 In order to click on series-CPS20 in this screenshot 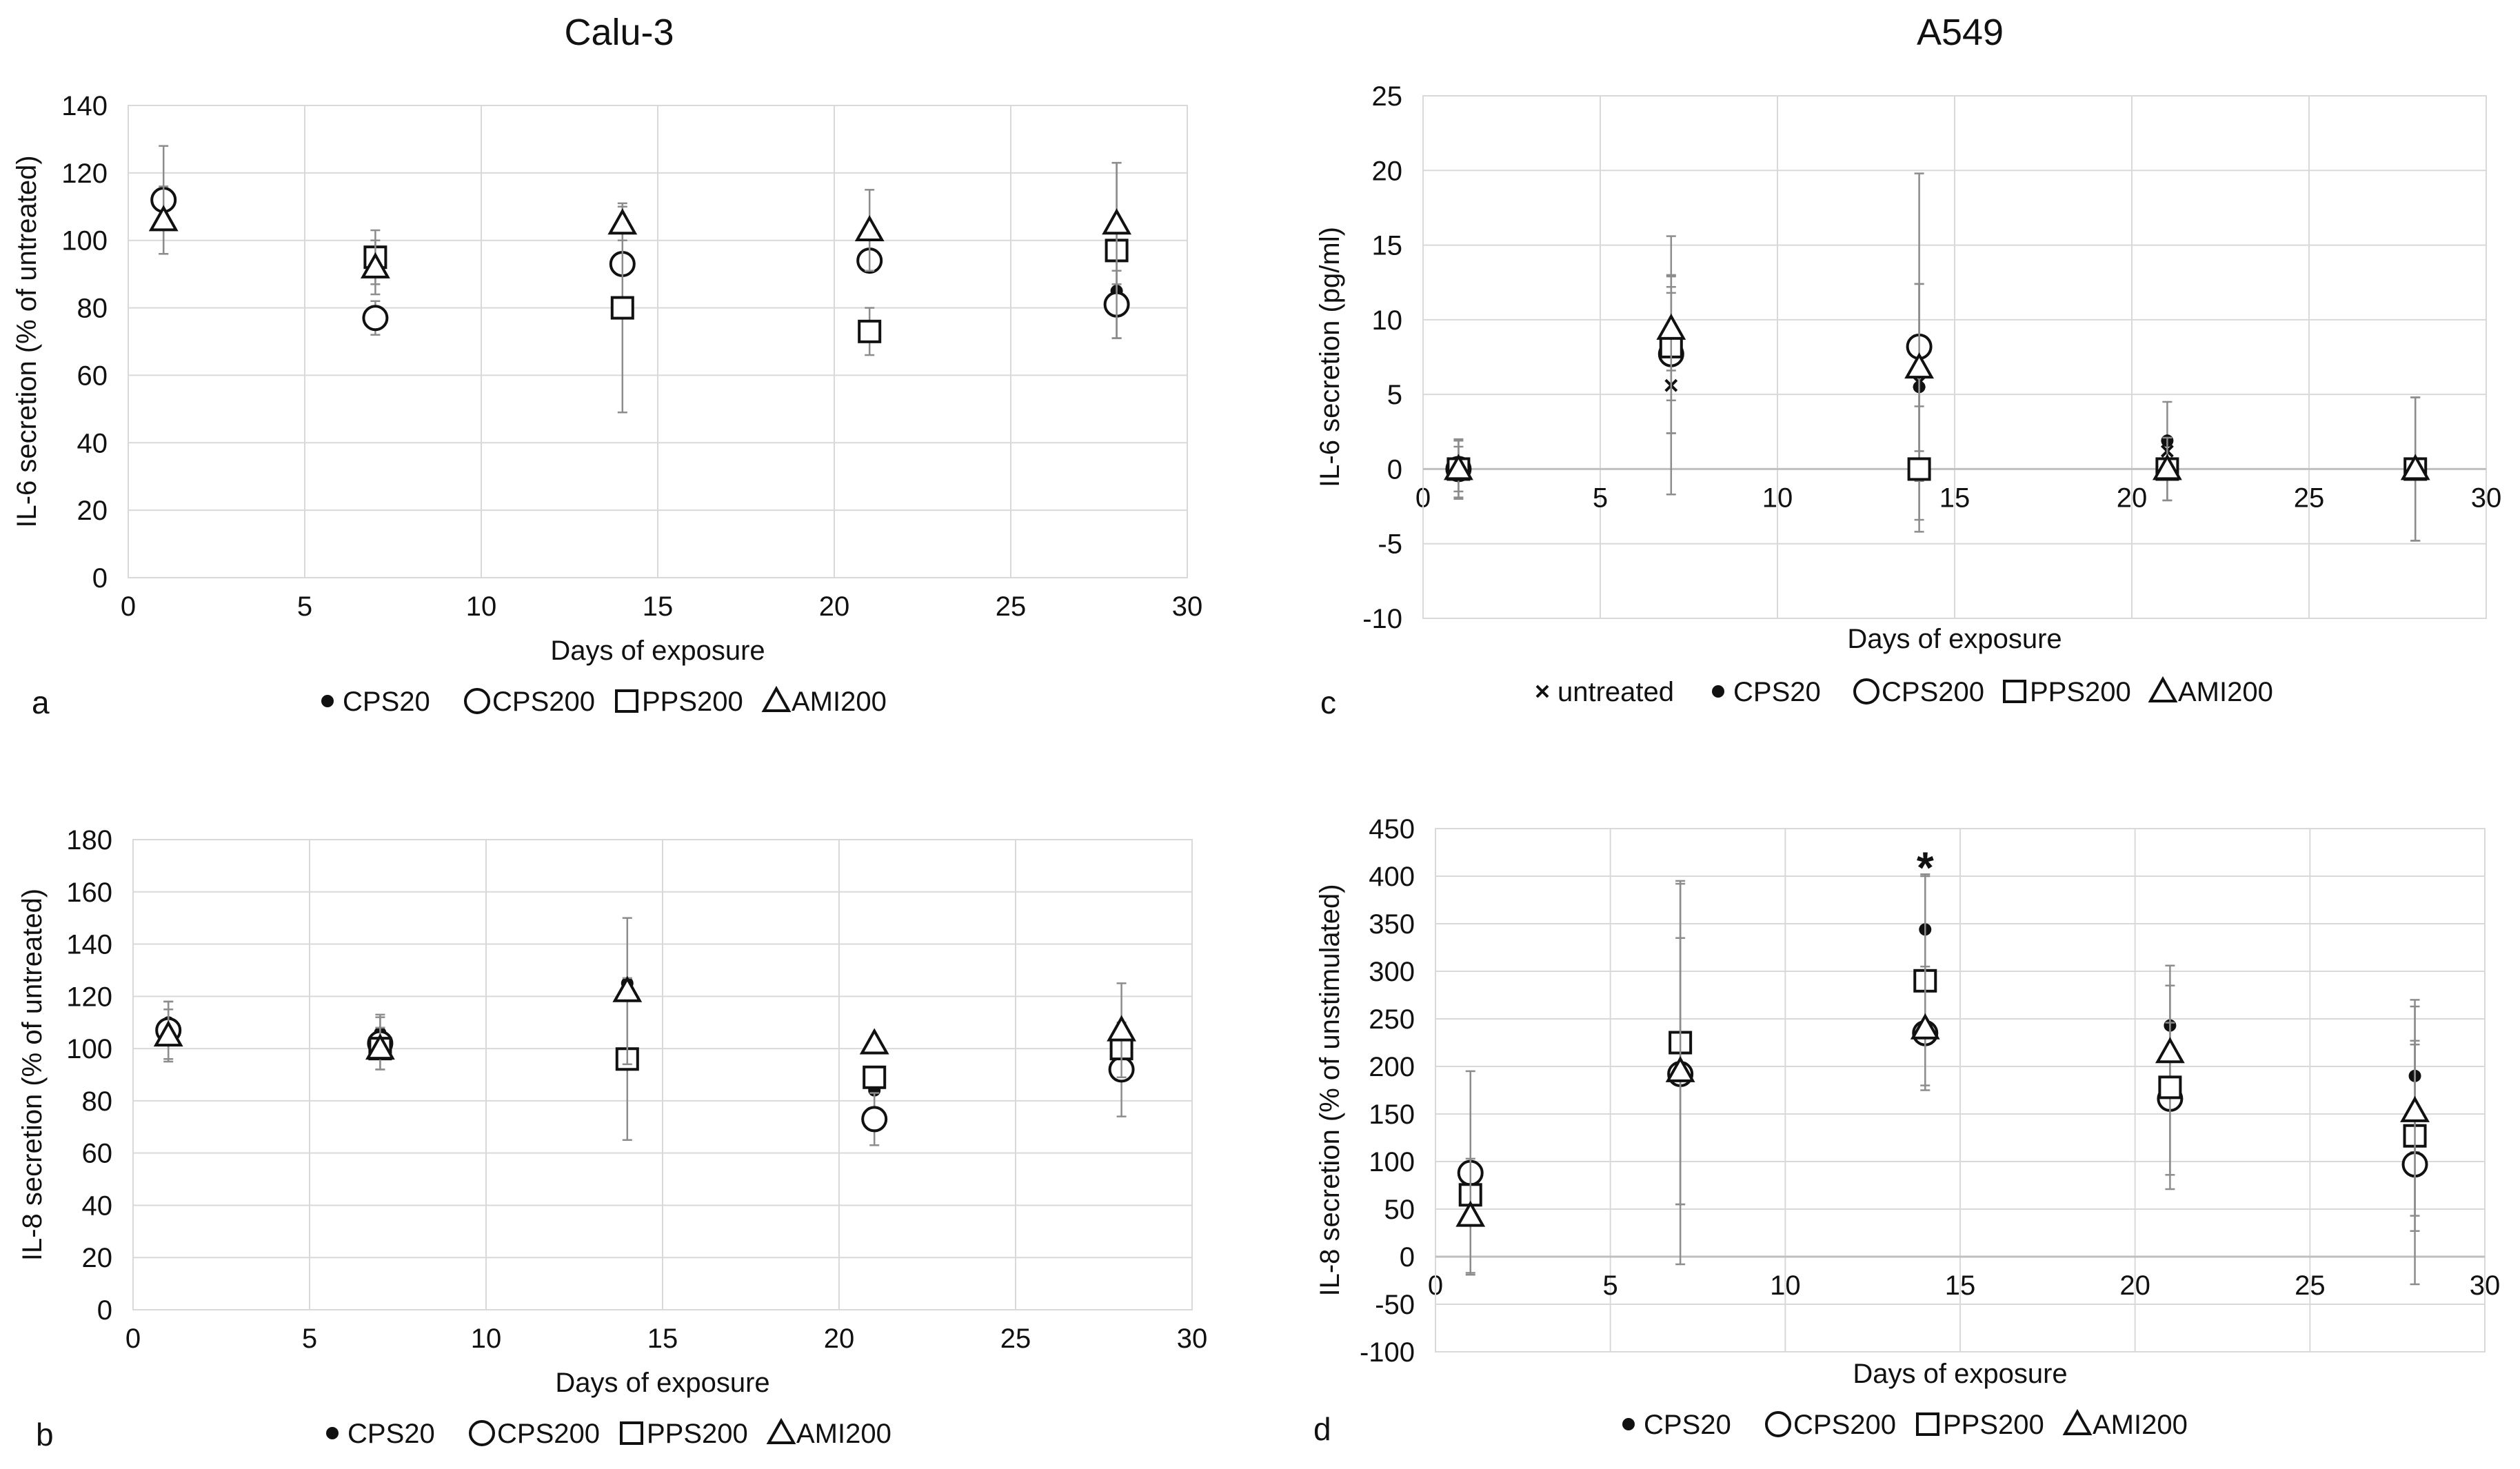, I will do `click(521, 1037)`.